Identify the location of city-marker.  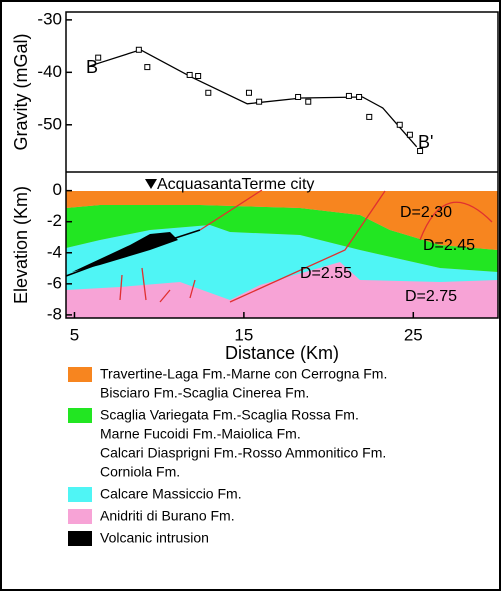
(151, 184).